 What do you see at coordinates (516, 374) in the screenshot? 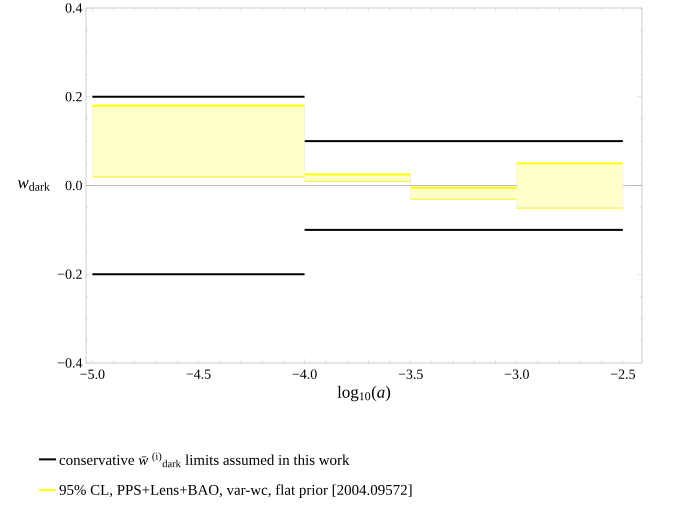
I see `x-tick-label: −3.0` at bounding box center [516, 374].